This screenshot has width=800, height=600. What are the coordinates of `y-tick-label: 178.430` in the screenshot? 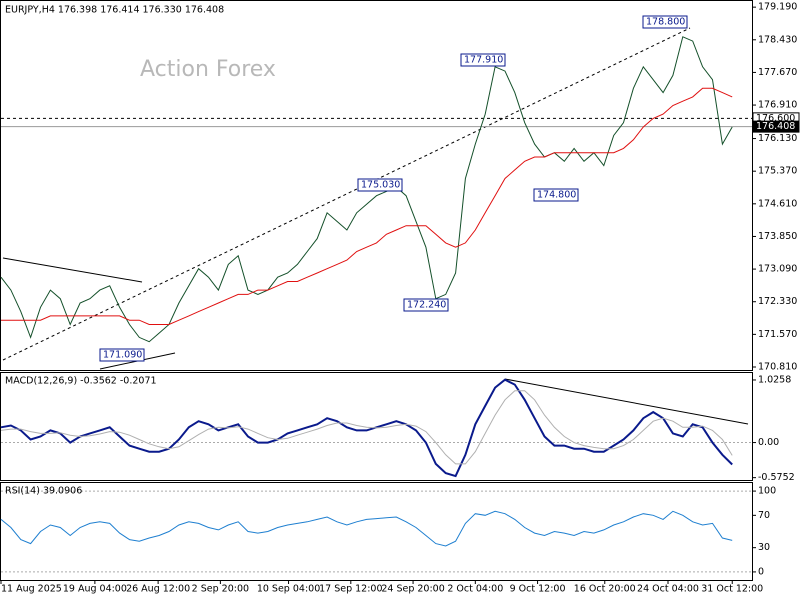 It's located at (777, 39).